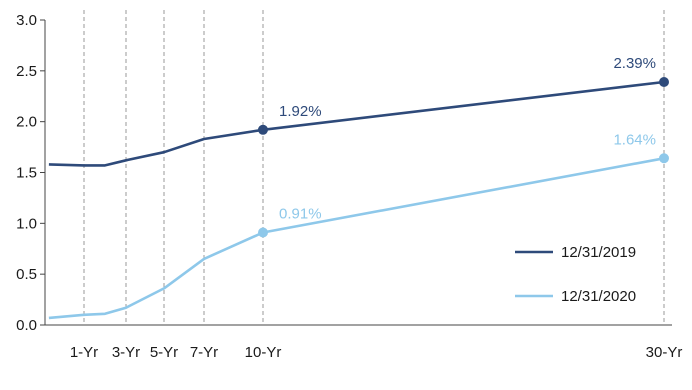  Describe the element at coordinates (26, 20) in the screenshot. I see `y-tick-label: 3.0` at that location.